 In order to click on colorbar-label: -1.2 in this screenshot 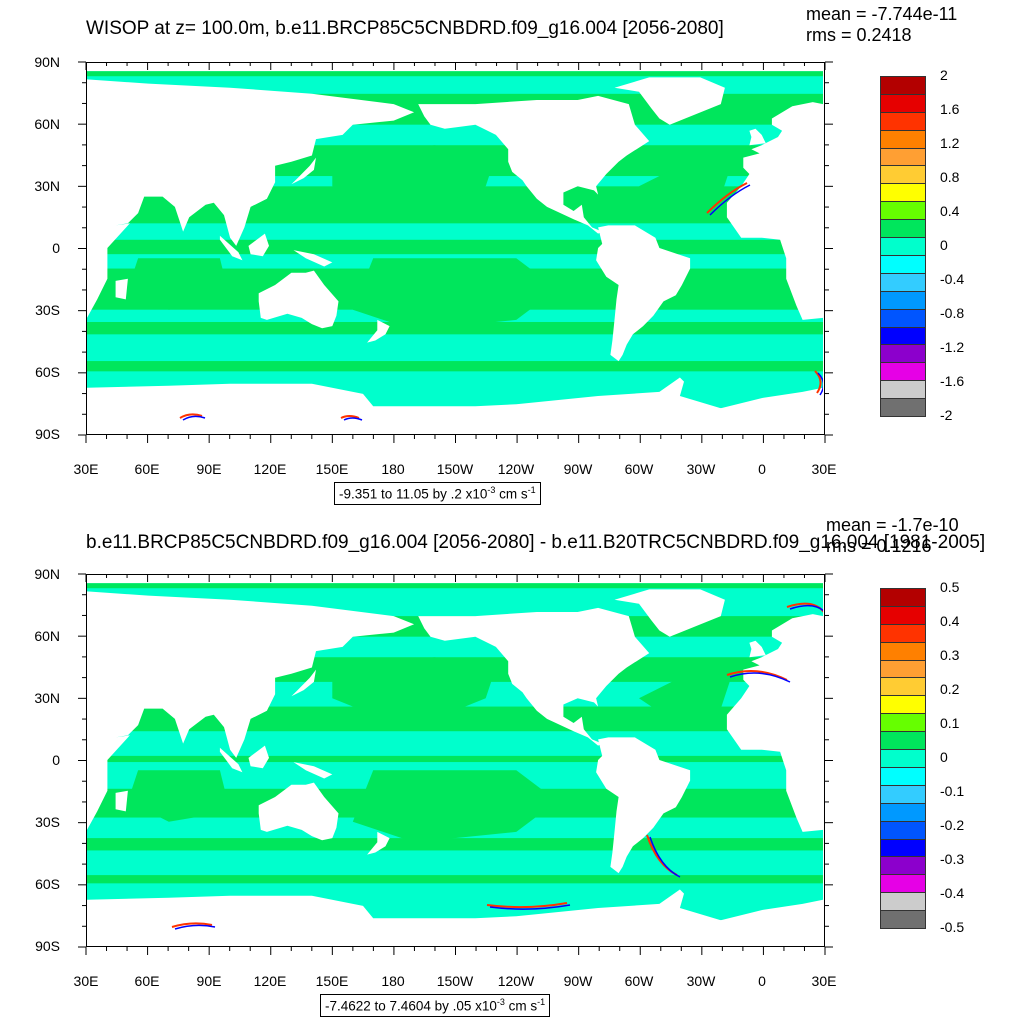, I will do `click(952, 347)`.